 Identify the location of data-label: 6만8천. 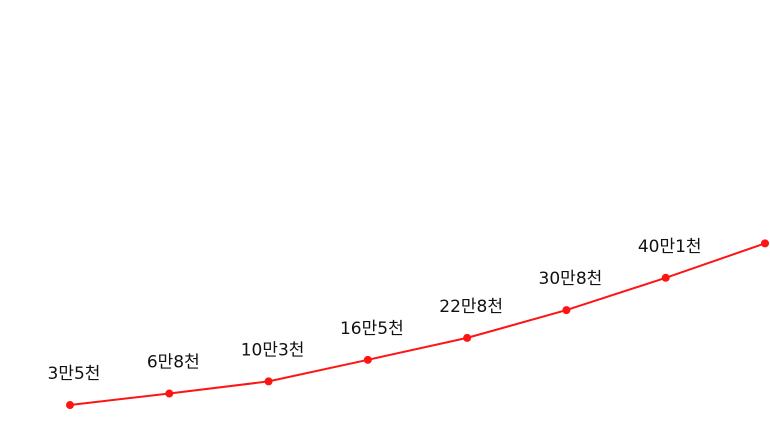
(173, 363).